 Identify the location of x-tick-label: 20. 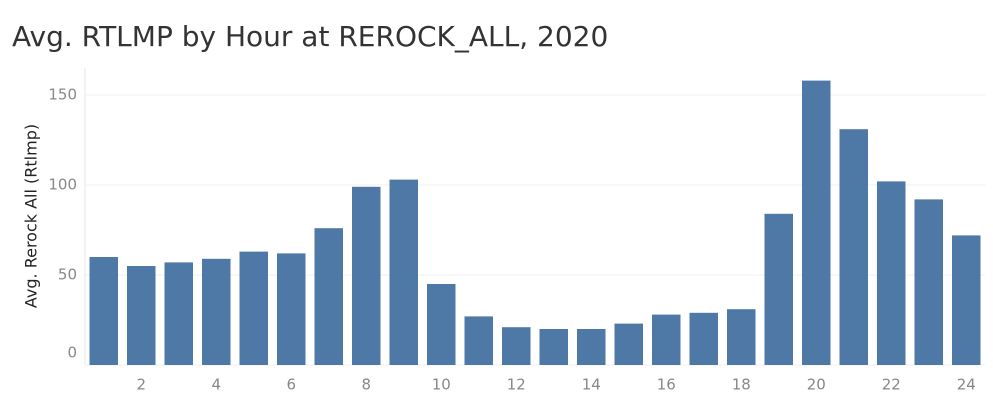
(816, 385).